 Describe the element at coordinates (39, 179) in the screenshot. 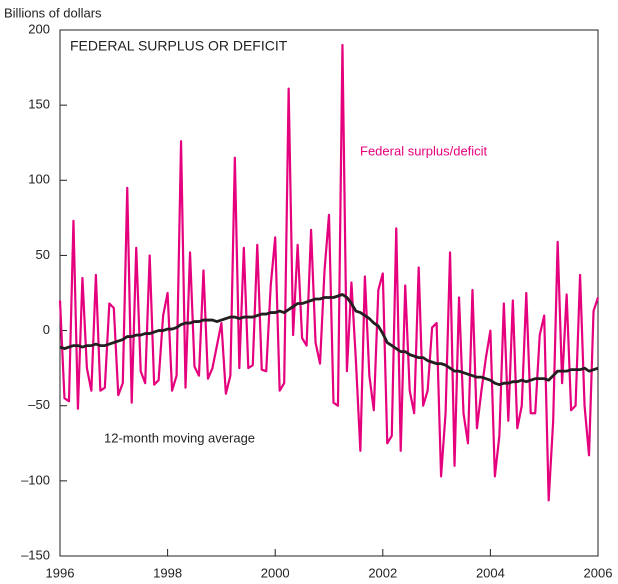

I see `y-tick-label: 100` at that location.